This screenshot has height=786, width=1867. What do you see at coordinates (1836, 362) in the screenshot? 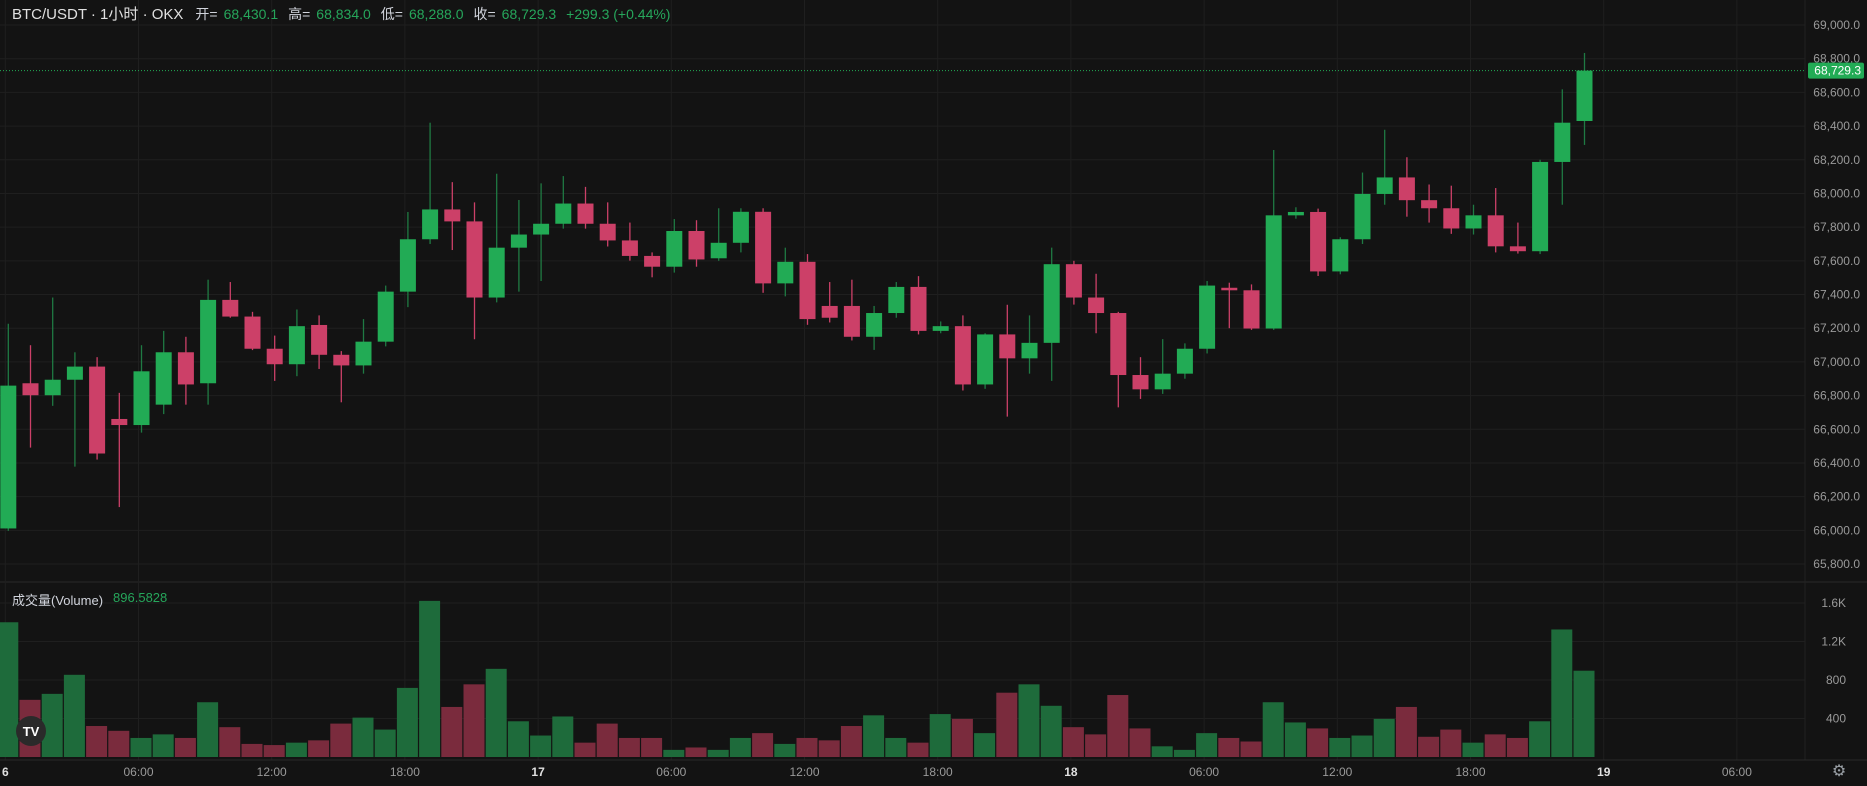
I see `price-tick-label: 67,000.0` at bounding box center [1836, 362].